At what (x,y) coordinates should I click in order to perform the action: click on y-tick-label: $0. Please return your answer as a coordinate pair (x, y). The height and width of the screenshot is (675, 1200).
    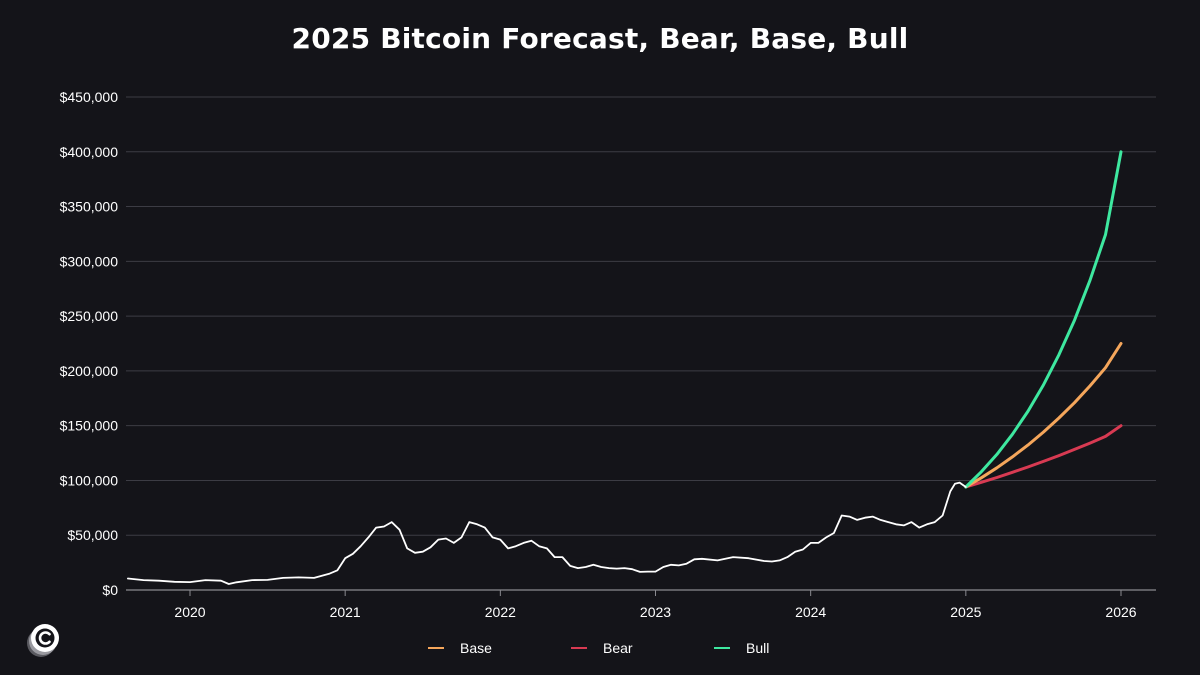
    Looking at the image, I should click on (110, 590).